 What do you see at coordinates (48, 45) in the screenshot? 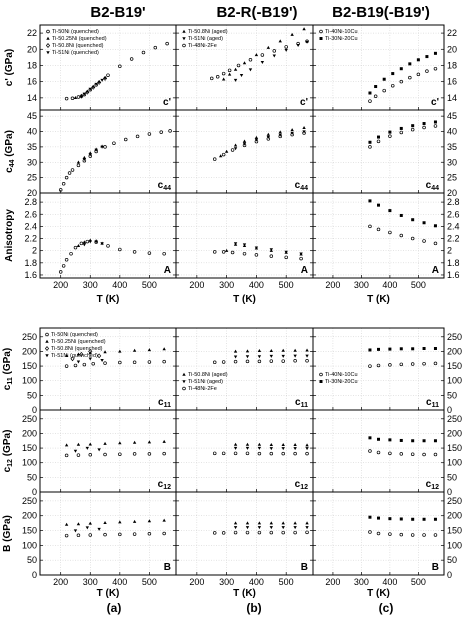
I see `legend-marker-ti-50-8ni-quenched` at bounding box center [48, 45].